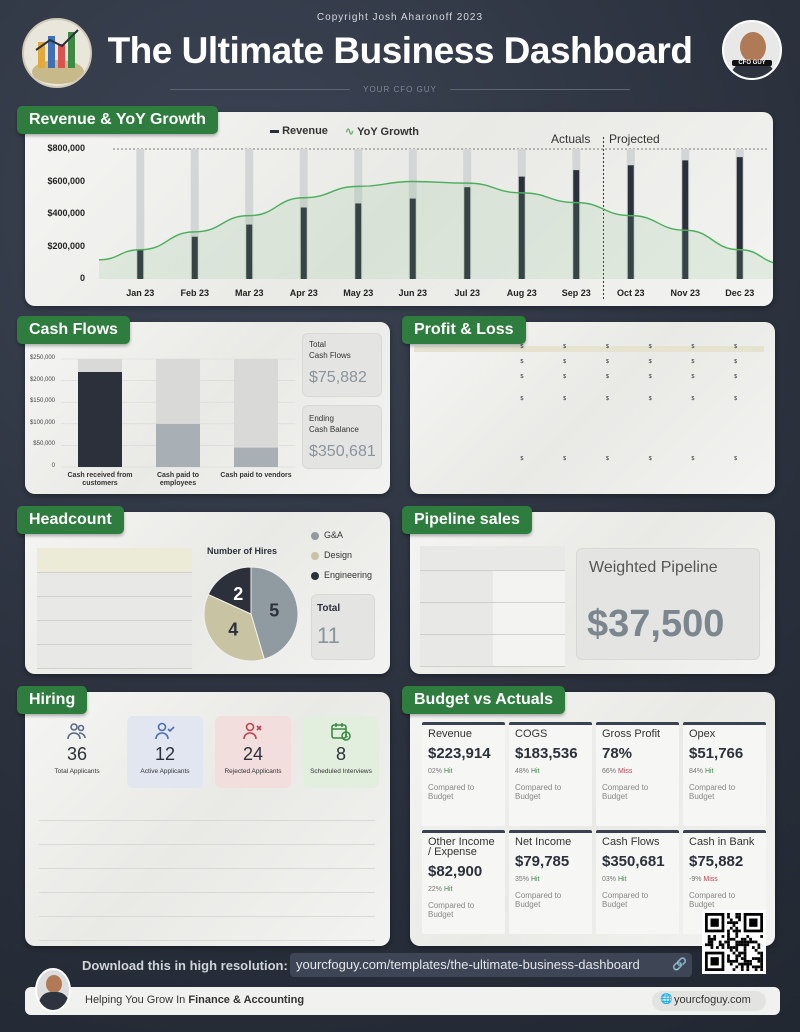  I want to click on budget-metric: COGS, so click(531, 734).